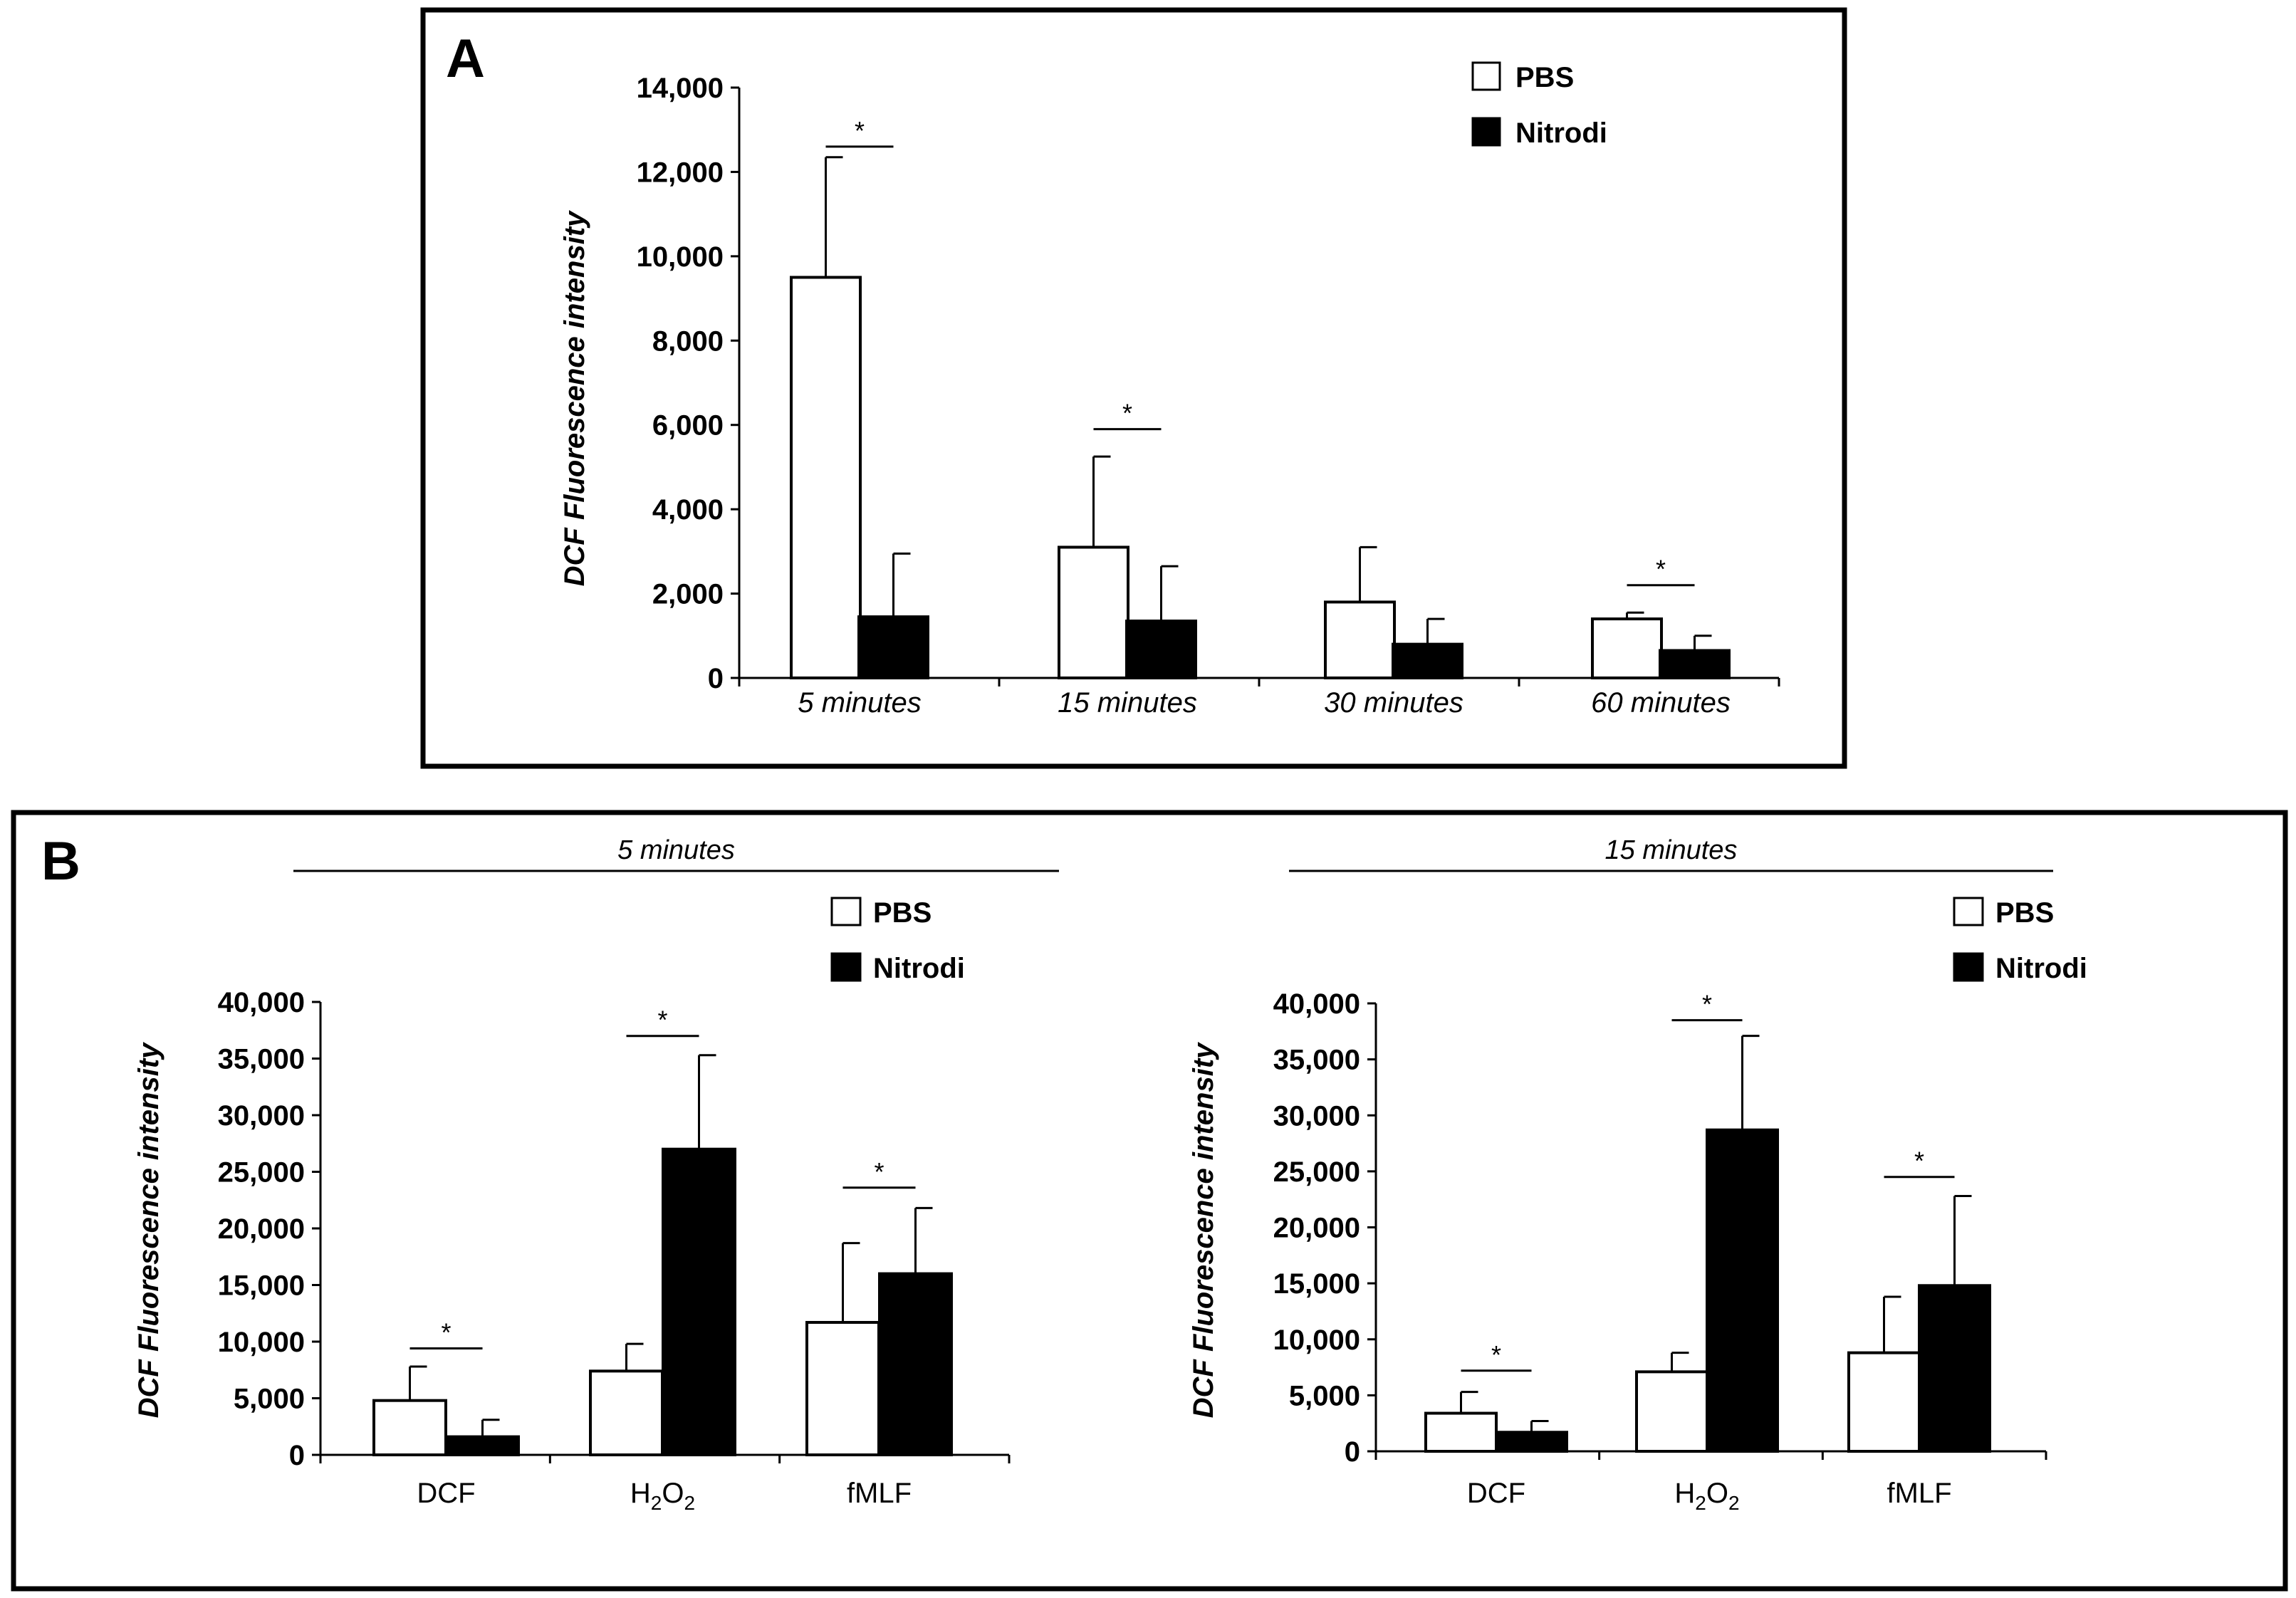 The height and width of the screenshot is (1598, 2296). I want to click on y-tick-label: 8,000, so click(688, 341).